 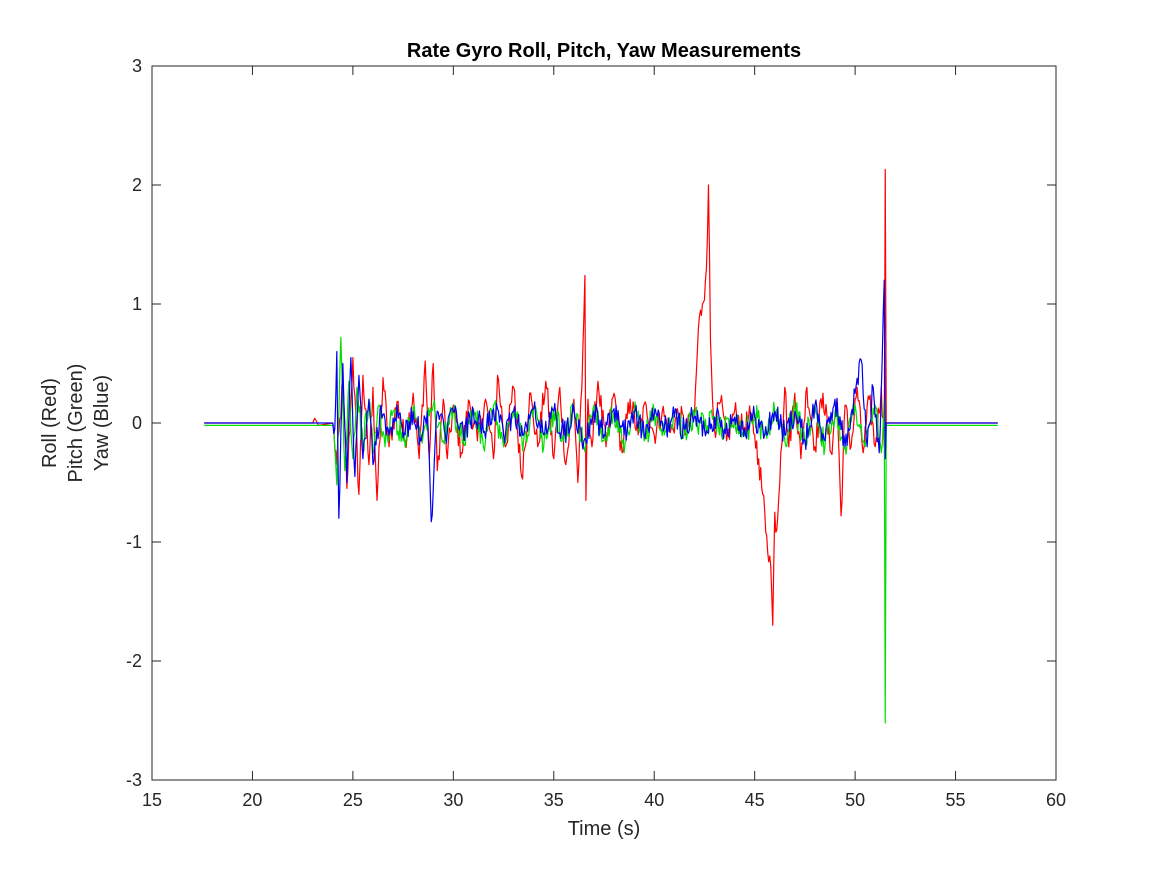 I want to click on x-tick-label: 20, so click(x=252, y=800).